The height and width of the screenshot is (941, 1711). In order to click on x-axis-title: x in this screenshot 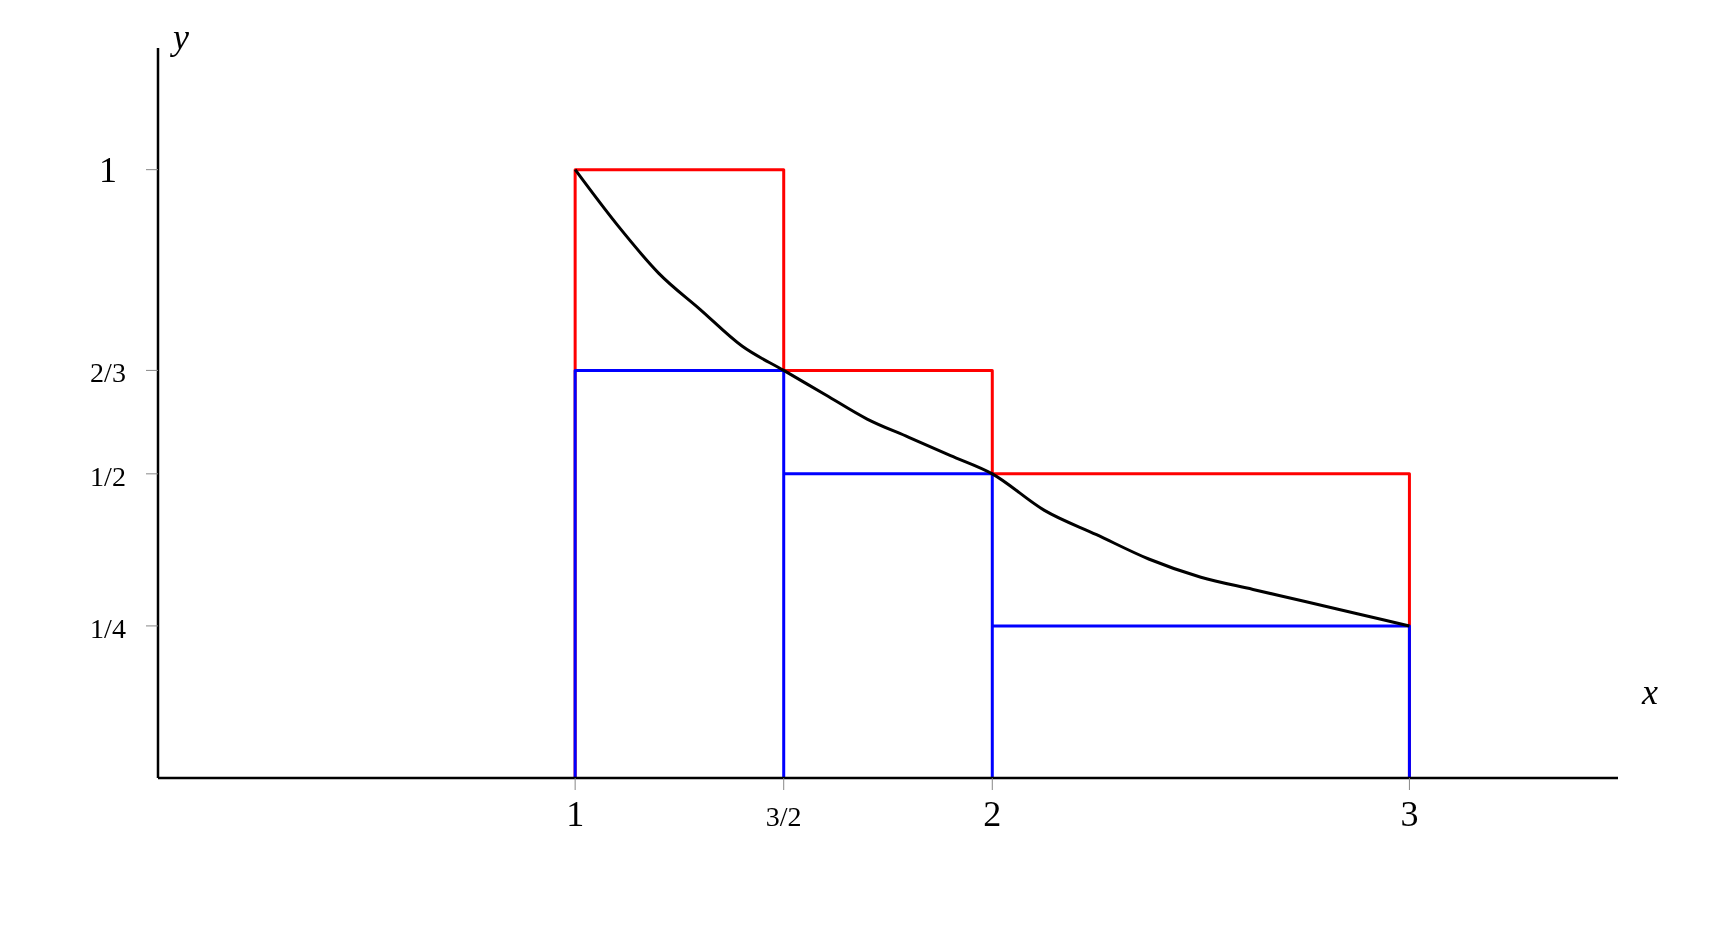, I will do `click(1650, 691)`.